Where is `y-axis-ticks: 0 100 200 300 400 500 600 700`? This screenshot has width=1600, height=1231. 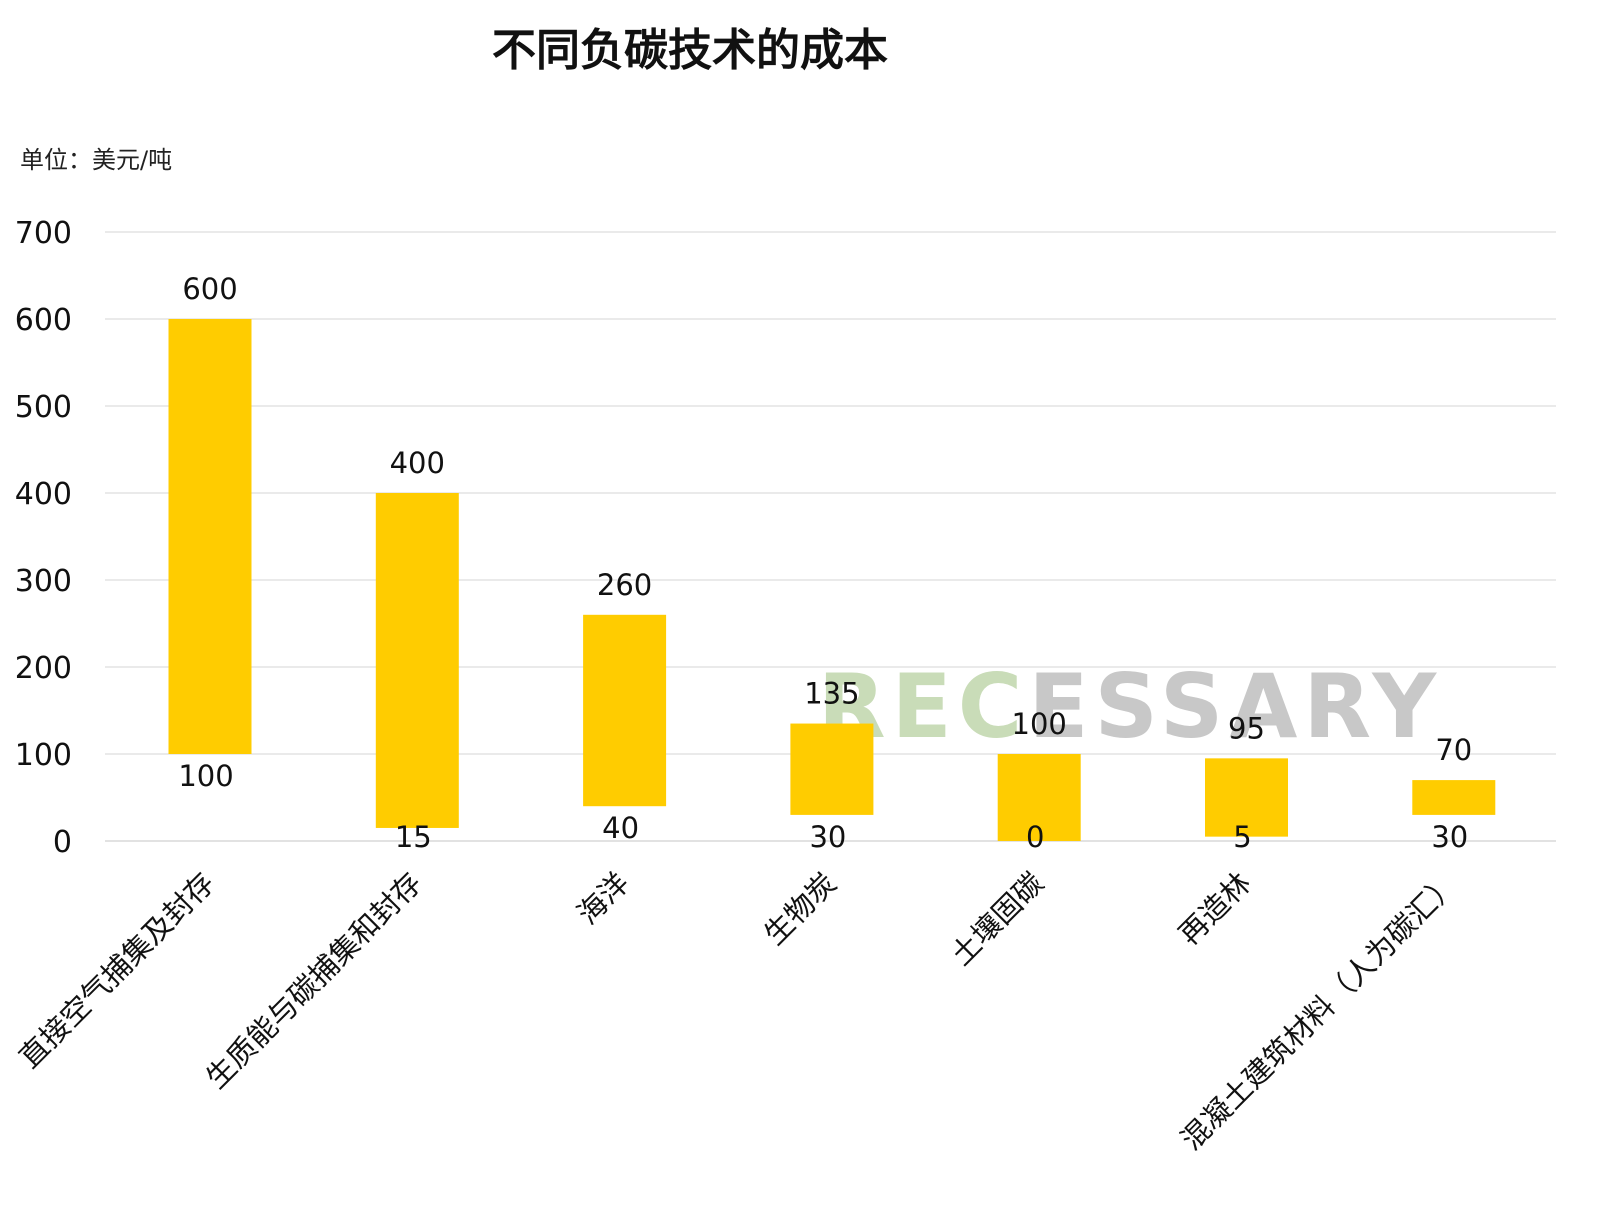
y-axis-ticks: 0 100 200 300 400 500 600 700 is located at coordinates (43, 538).